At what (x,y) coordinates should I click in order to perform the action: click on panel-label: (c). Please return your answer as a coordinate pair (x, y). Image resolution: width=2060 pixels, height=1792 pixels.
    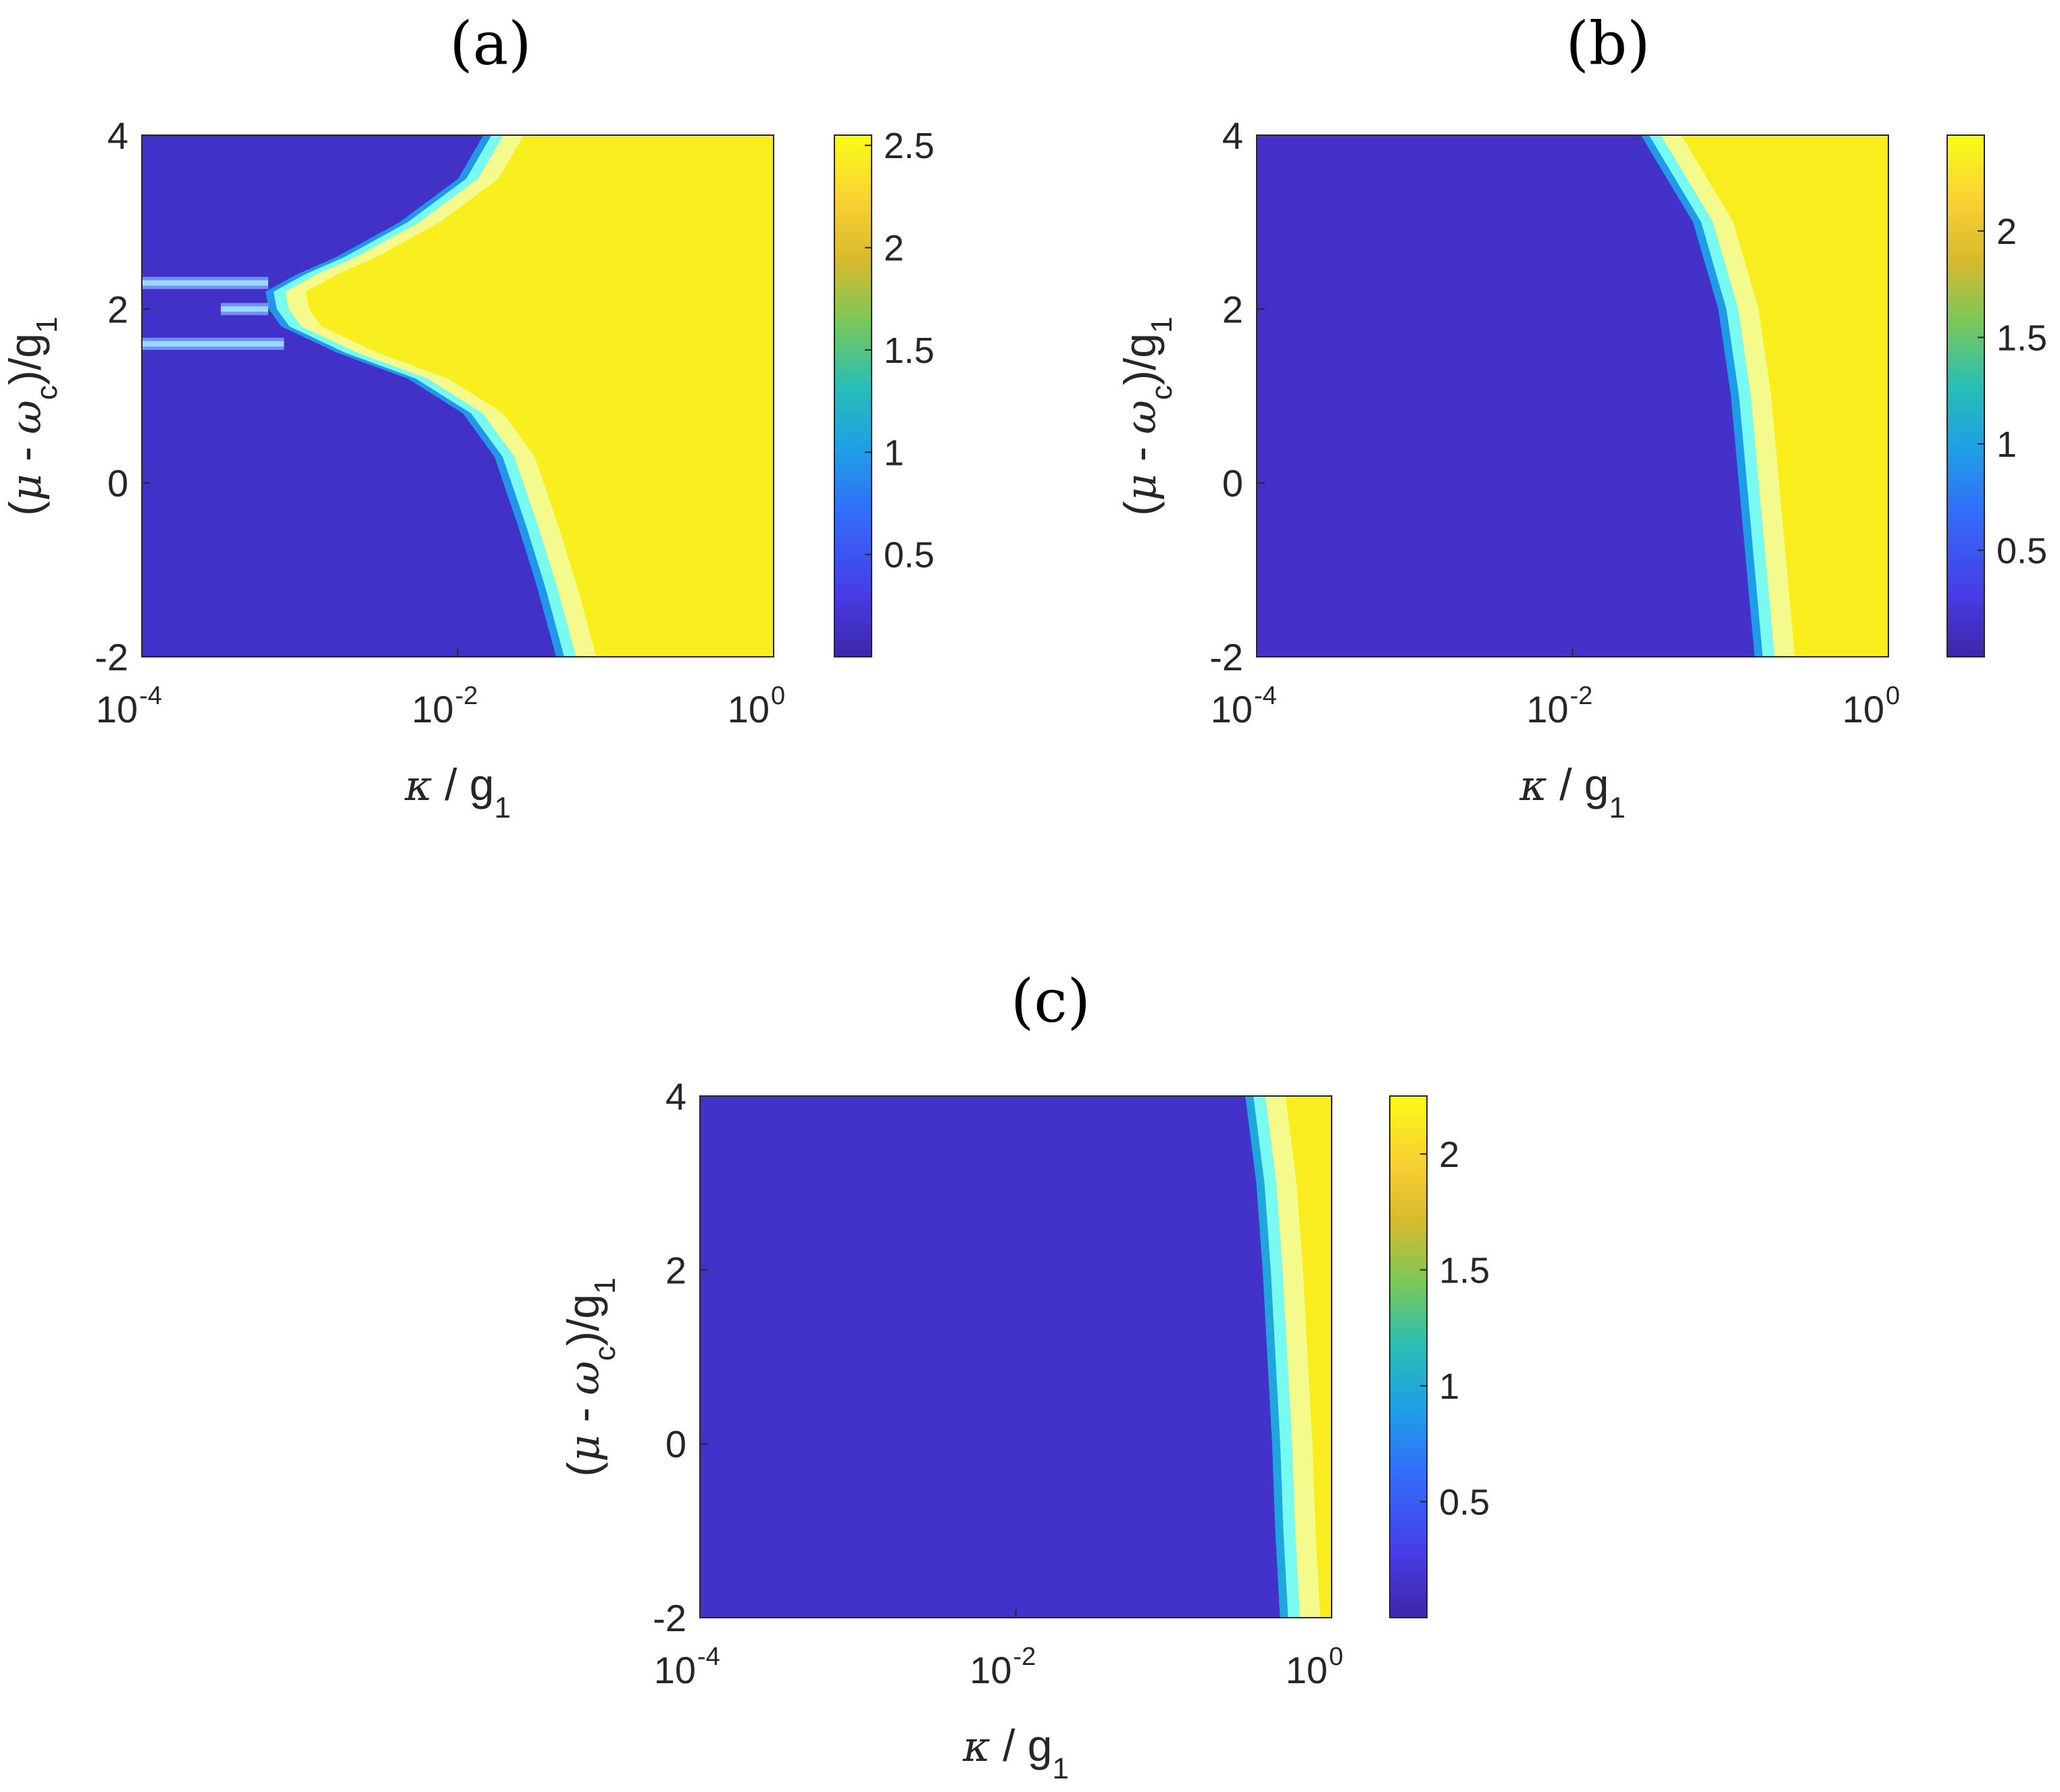
    Looking at the image, I should click on (1050, 1001).